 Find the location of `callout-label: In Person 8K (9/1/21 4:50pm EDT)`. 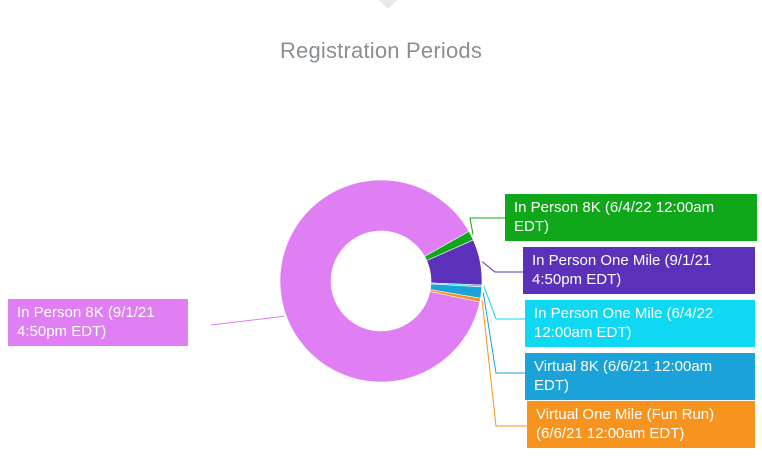

callout-label: In Person 8K (9/1/21 4:50pm EDT) is located at coordinates (98, 322).